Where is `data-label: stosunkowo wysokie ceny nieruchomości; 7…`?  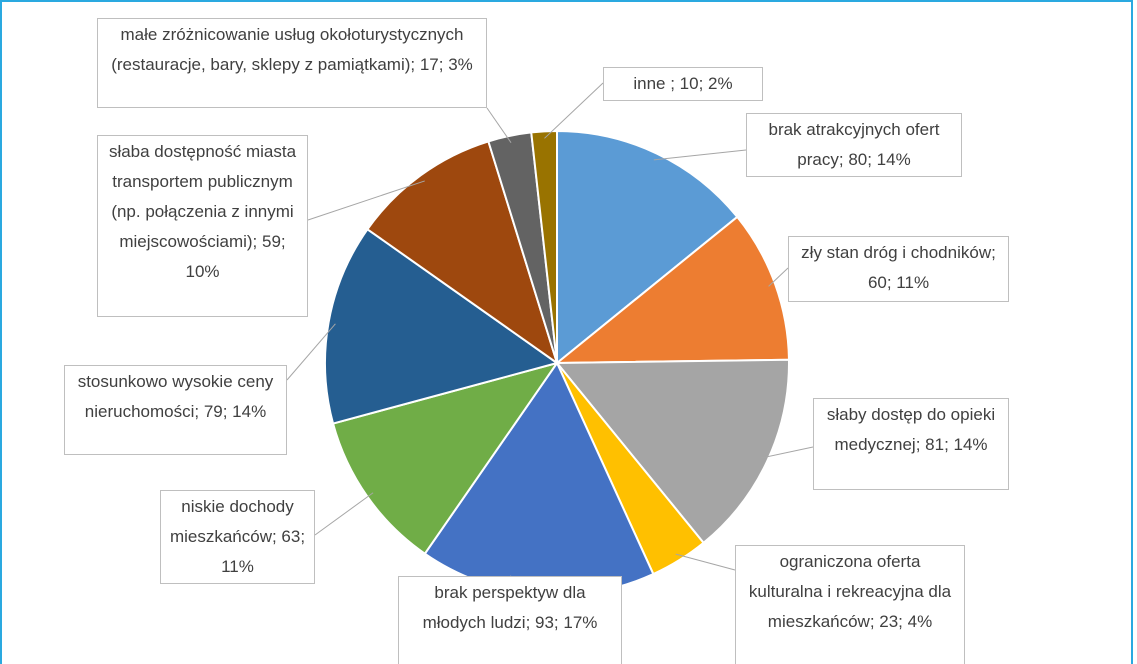
data-label: stosunkowo wysokie ceny nieruchomości; 7… is located at coordinates (175, 410).